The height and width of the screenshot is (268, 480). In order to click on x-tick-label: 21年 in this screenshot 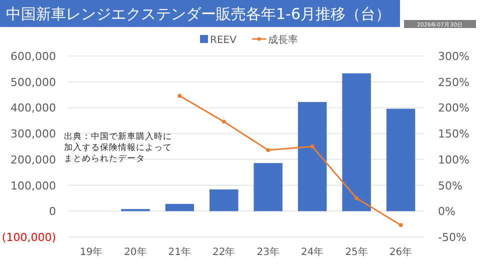, I will do `click(180, 252)`.